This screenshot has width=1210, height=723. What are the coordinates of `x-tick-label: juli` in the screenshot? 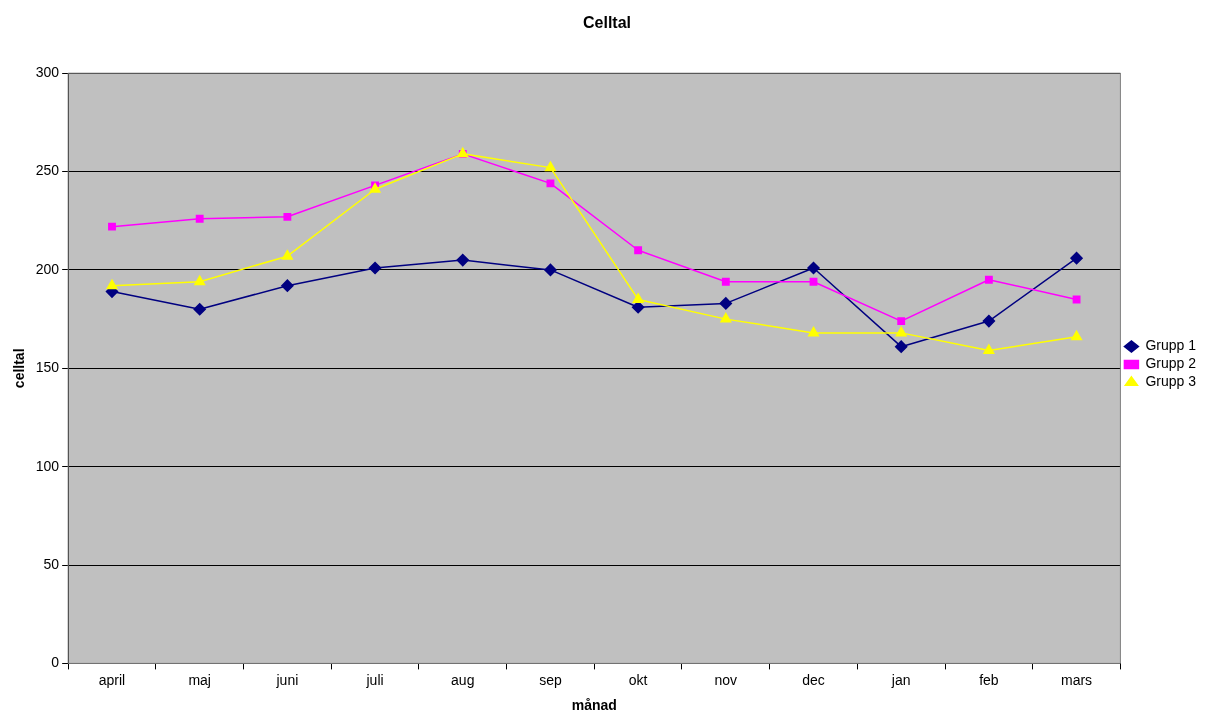 It's located at (374, 679).